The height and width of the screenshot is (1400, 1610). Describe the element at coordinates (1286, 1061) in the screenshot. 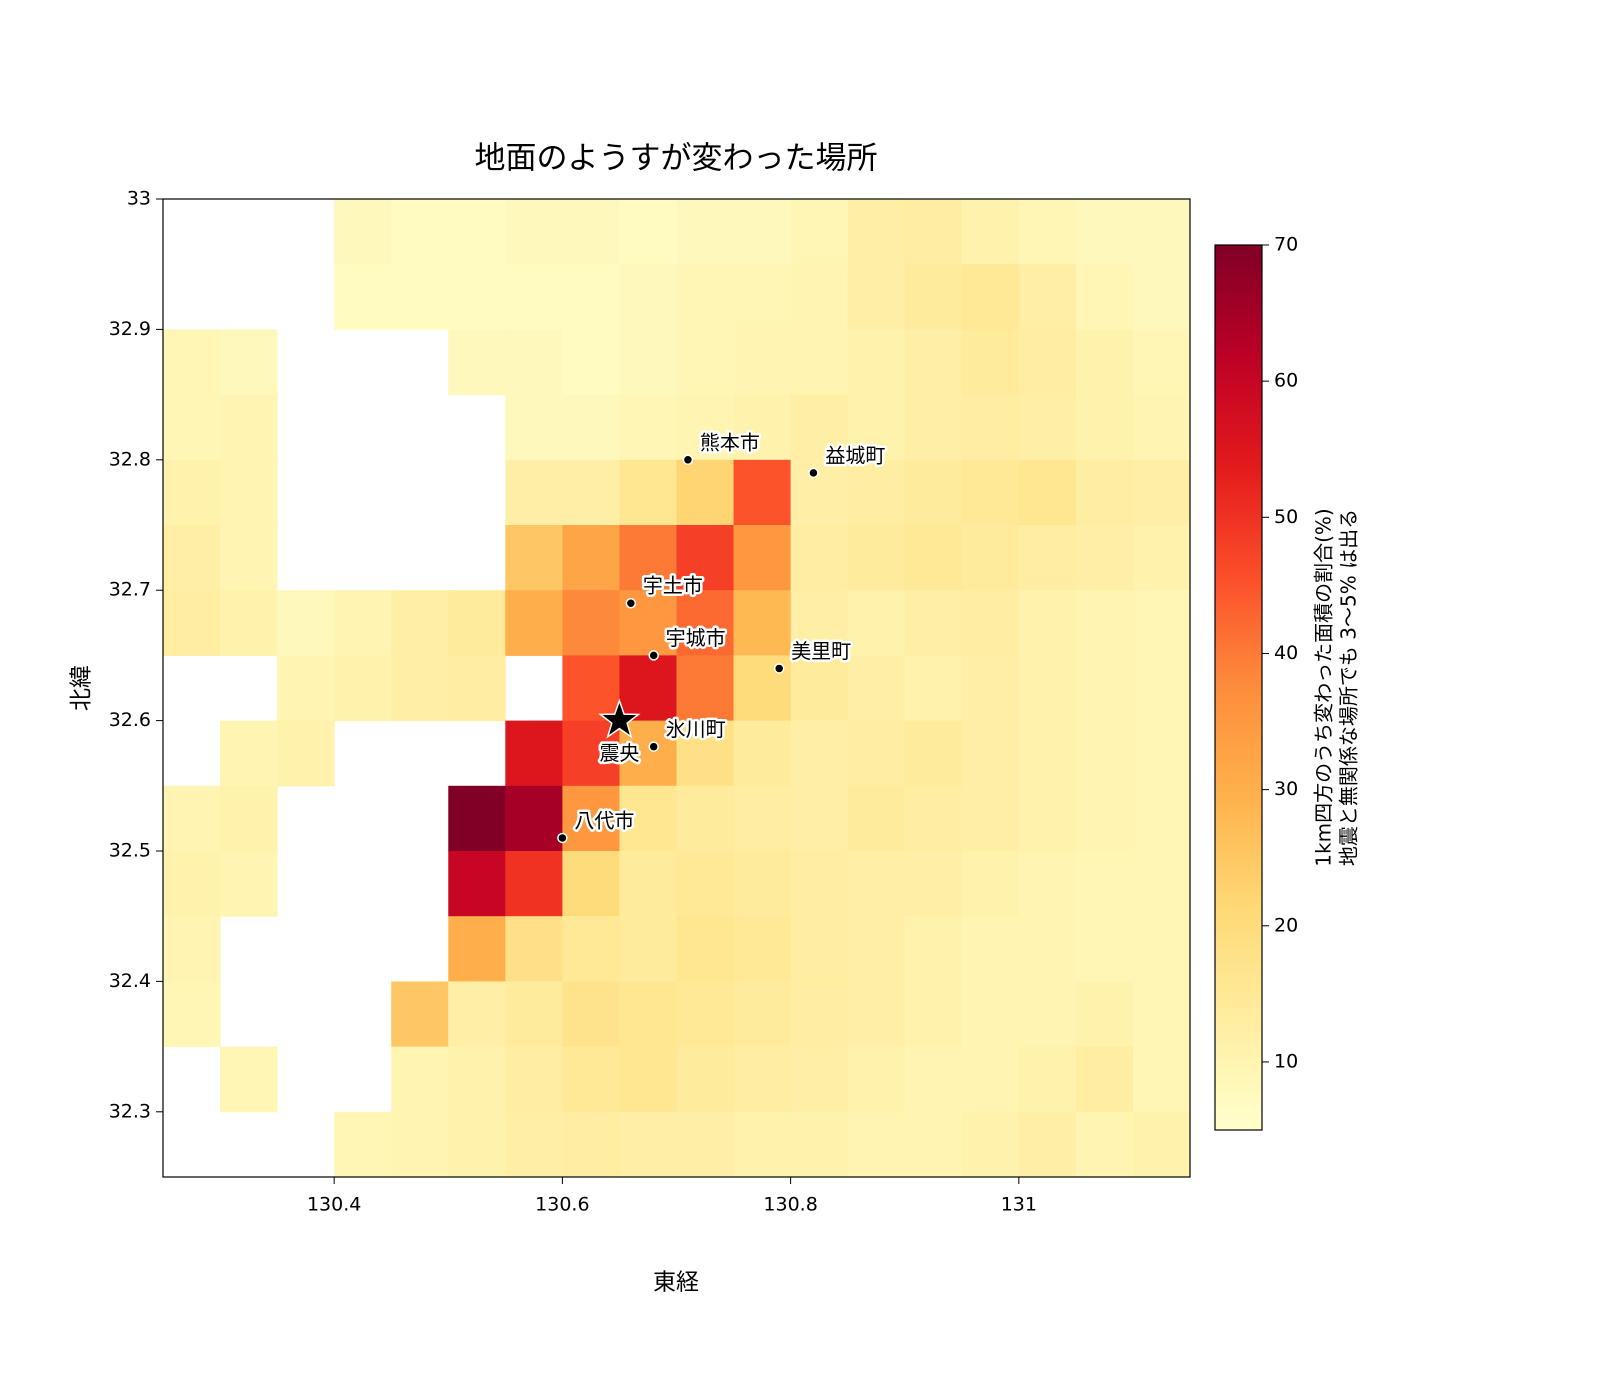

I see `colorbar-tick-label: 10` at that location.